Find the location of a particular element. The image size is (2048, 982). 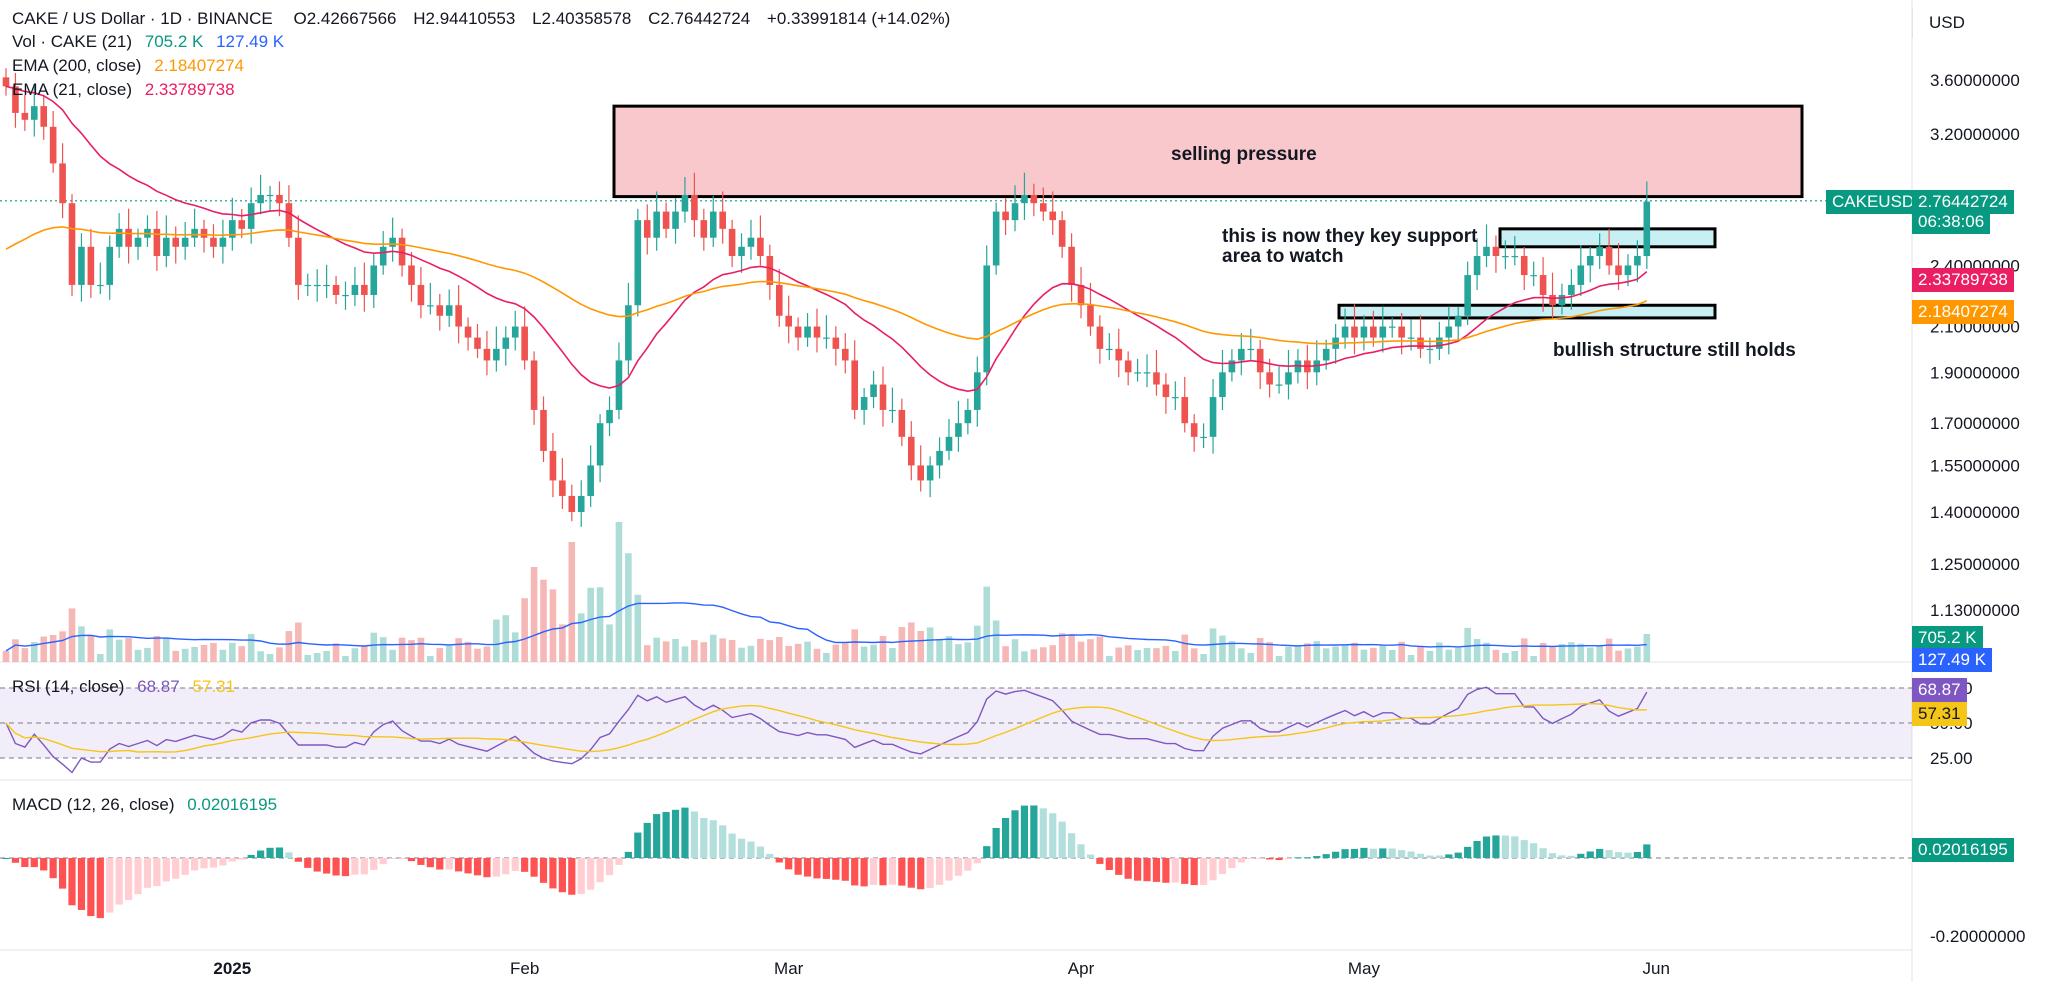

zone-key-support is located at coordinates (1607, 238).